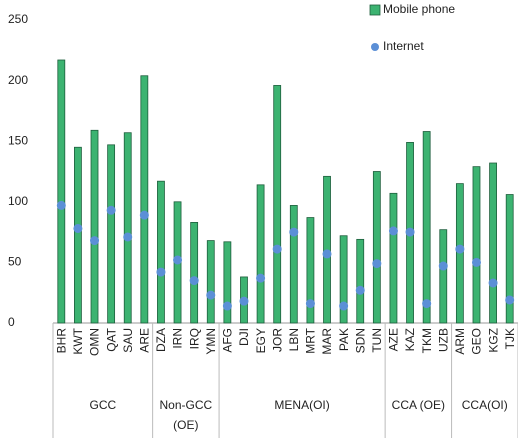 The image size is (518, 438). What do you see at coordinates (161, 340) in the screenshot?
I see `x-tick-label: DZA` at bounding box center [161, 340].